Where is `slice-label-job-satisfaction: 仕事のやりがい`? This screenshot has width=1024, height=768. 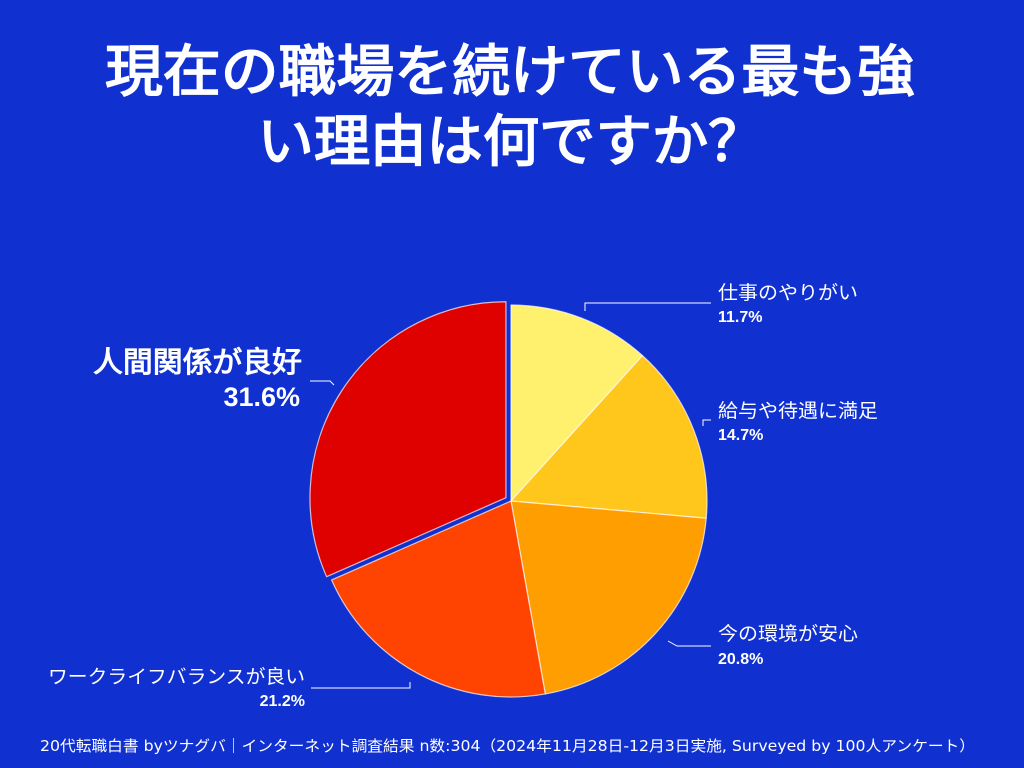
slice-label-job-satisfaction: 仕事のやりがい is located at coordinates (788, 293).